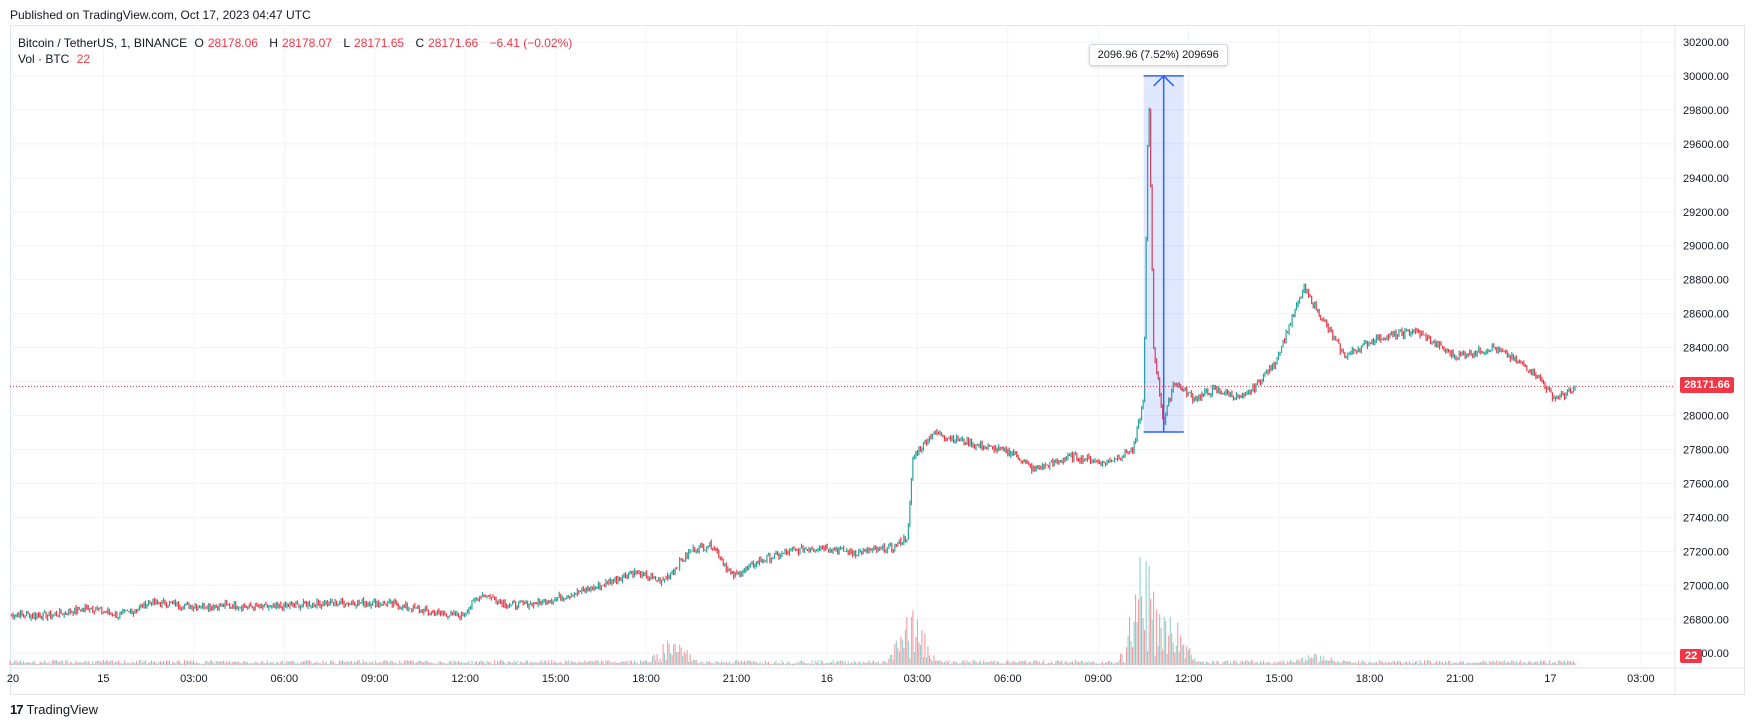  Describe the element at coordinates (1706, 179) in the screenshot. I see `y-tick-label: 29400.00` at that location.